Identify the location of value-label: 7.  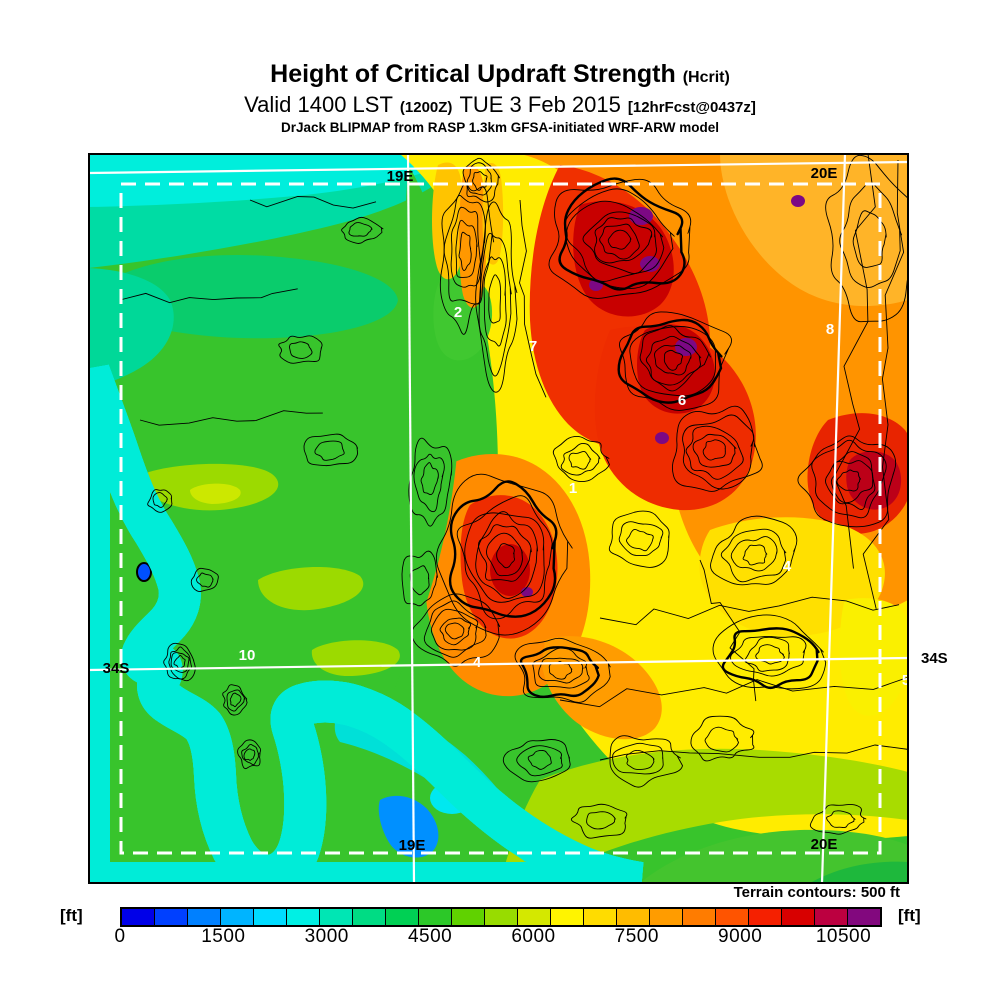
(533, 346).